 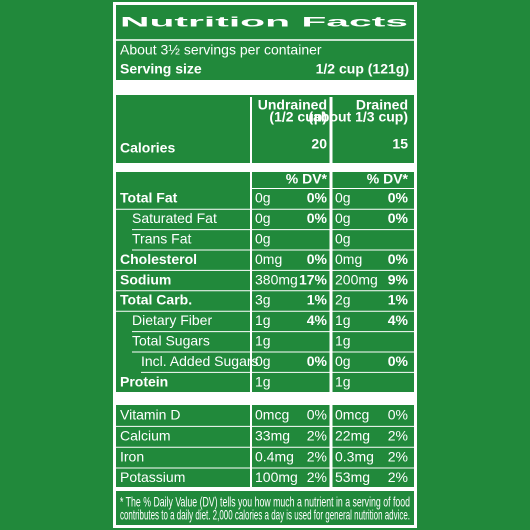 What do you see at coordinates (382, 105) in the screenshot?
I see `column-name: Drained` at bounding box center [382, 105].